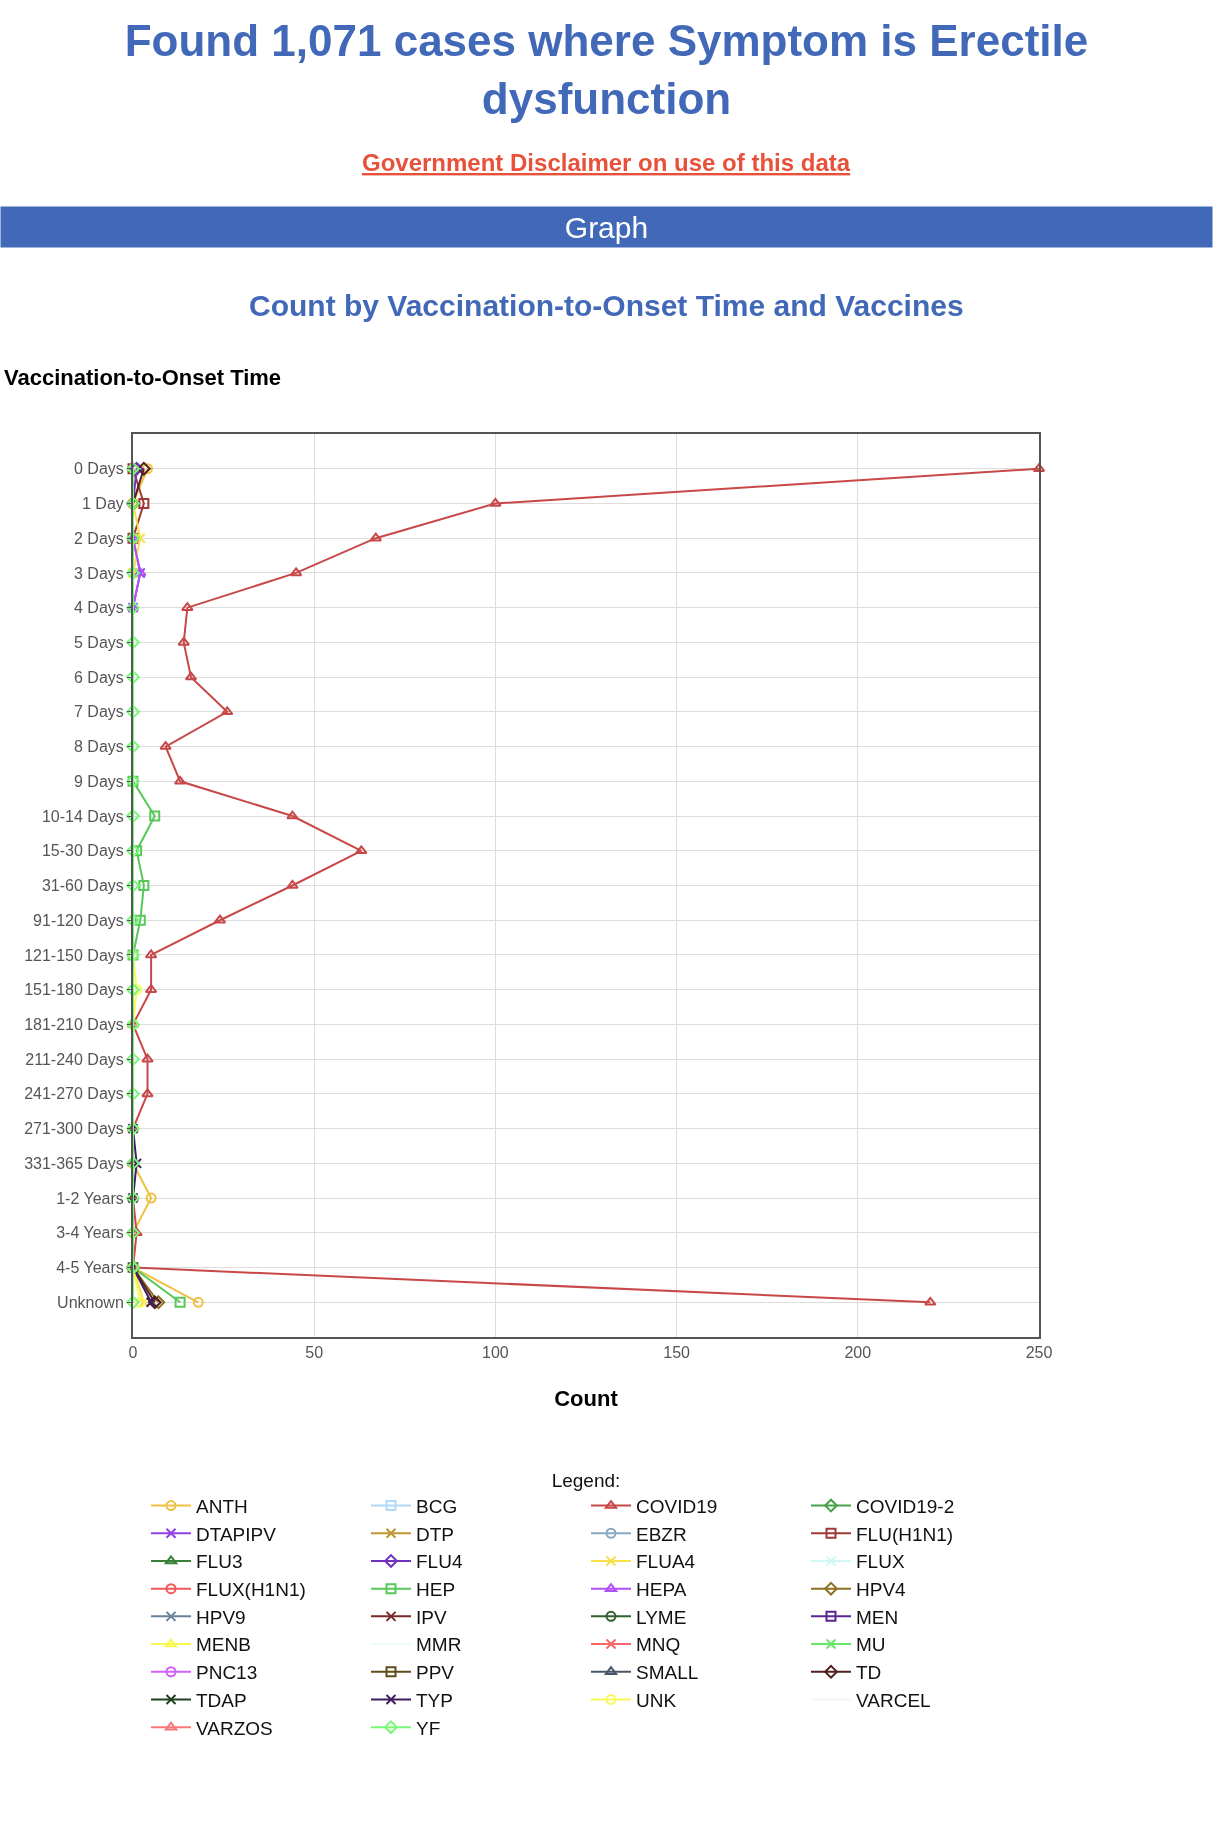 This screenshot has width=1213, height=1831. I want to click on legend-label: HEP, so click(436, 1590).